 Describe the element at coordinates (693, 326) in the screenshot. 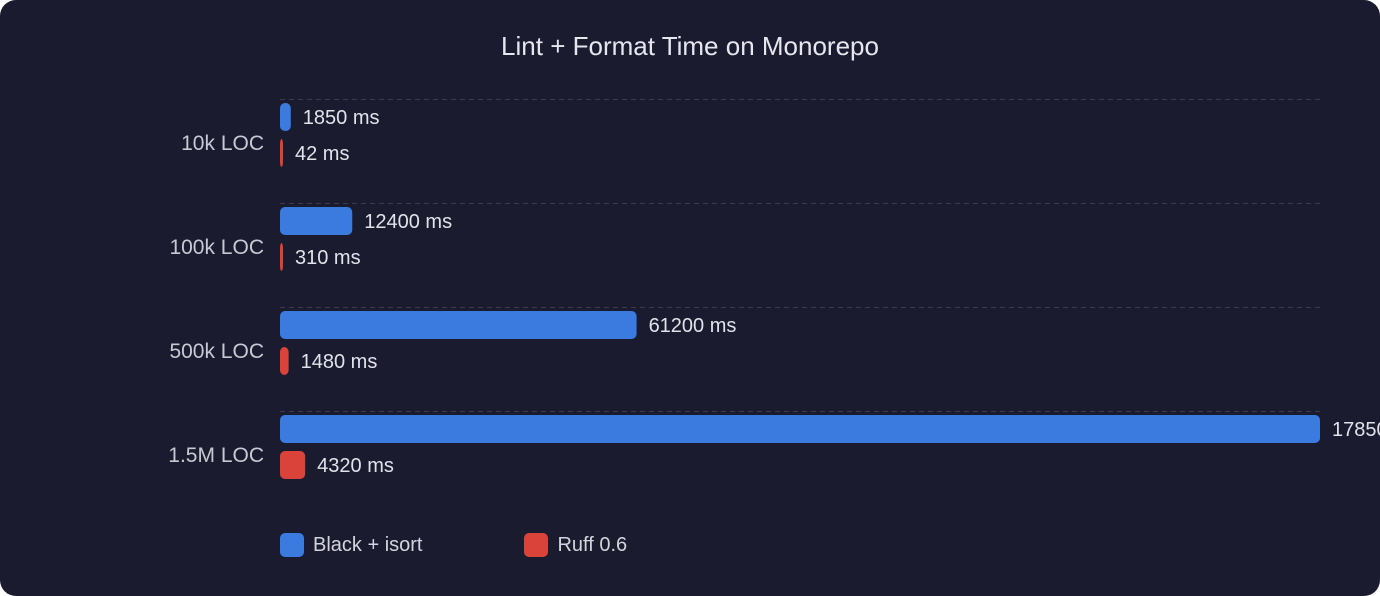

I see `data-label-black-isort-500k-loc: 61200 ms` at that location.